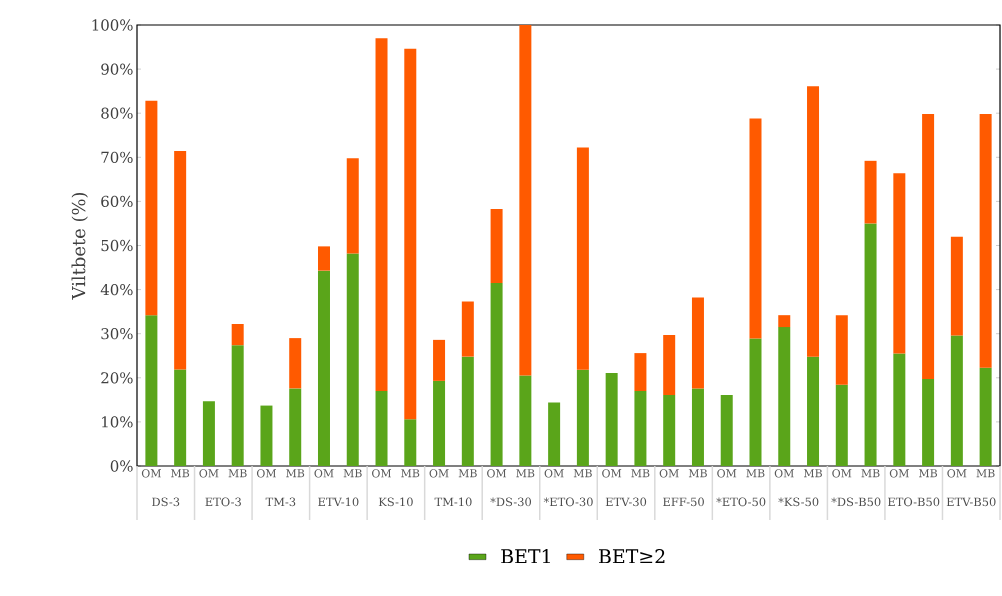  Describe the element at coordinates (117, 69) in the screenshot. I see `y-tick-label: 90%` at that location.